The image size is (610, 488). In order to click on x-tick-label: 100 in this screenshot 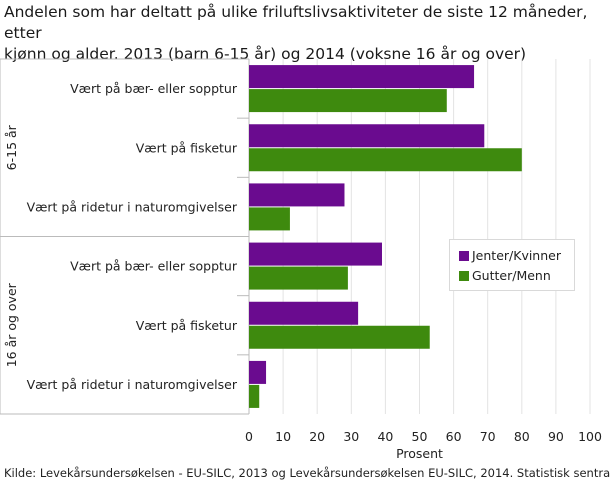, I will do `click(590, 436)`.